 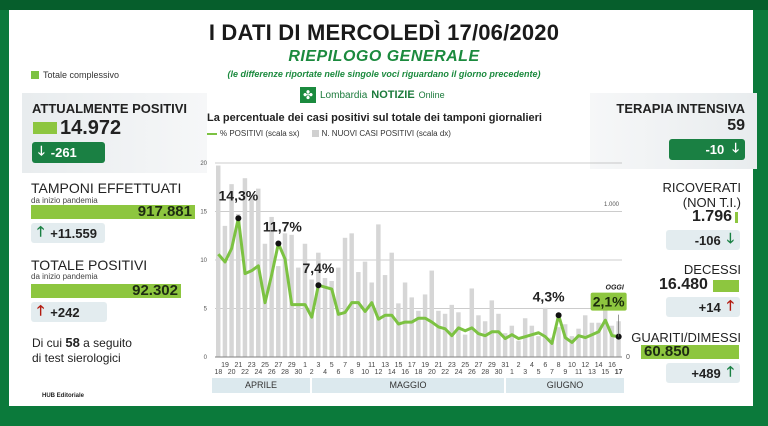 I want to click on sierologici-count: 58, so click(x=72, y=342).